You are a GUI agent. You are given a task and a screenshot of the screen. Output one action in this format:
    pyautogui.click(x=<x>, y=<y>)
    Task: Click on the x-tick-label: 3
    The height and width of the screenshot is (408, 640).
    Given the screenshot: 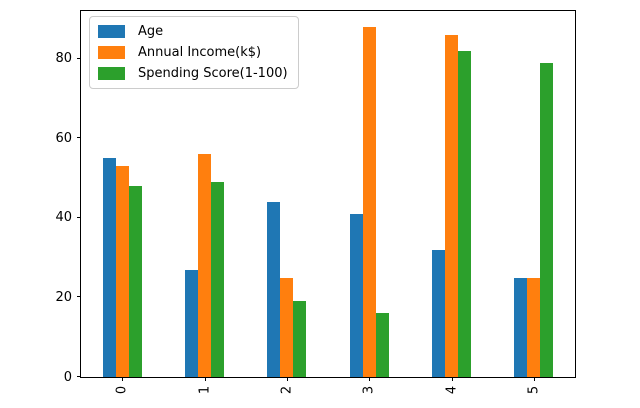 What is the action you would take?
    pyautogui.click(x=369, y=390)
    